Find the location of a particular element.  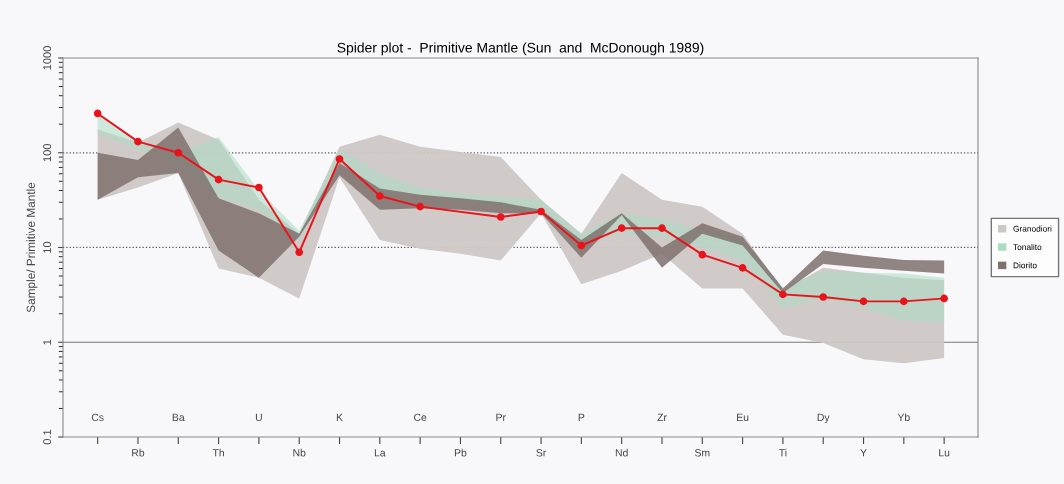

legend-label: Tonalito is located at coordinates (1027, 247).